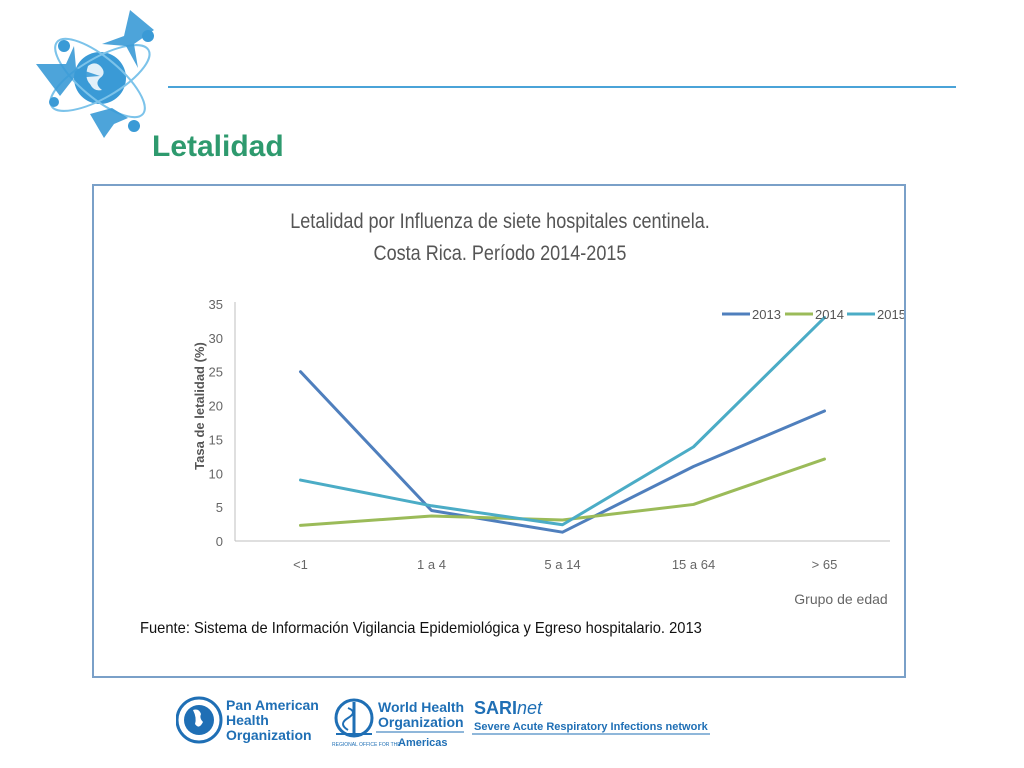 The height and width of the screenshot is (768, 1024). What do you see at coordinates (199, 720) in the screenshot?
I see `paho-emblem-icon` at bounding box center [199, 720].